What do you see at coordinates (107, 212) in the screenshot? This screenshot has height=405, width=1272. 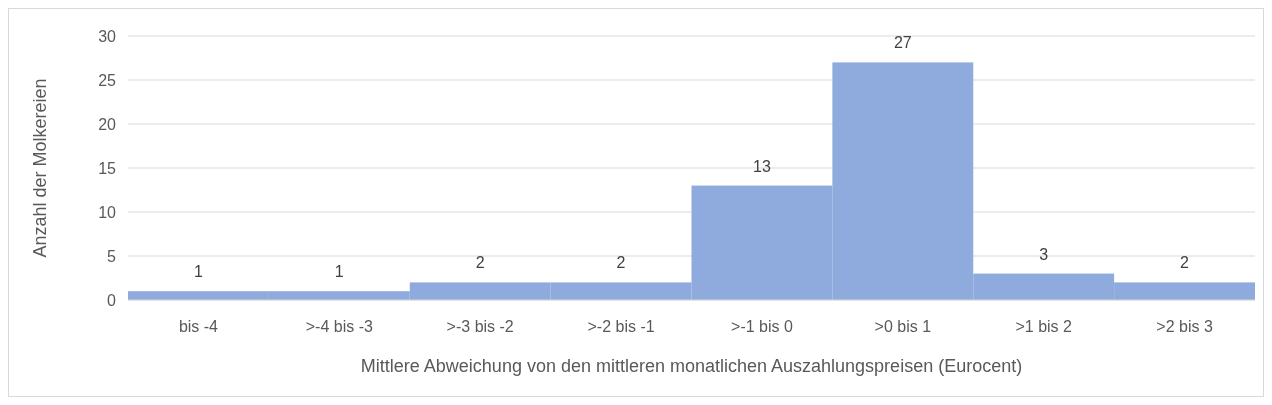 I see `y-tick-label: 10` at bounding box center [107, 212].